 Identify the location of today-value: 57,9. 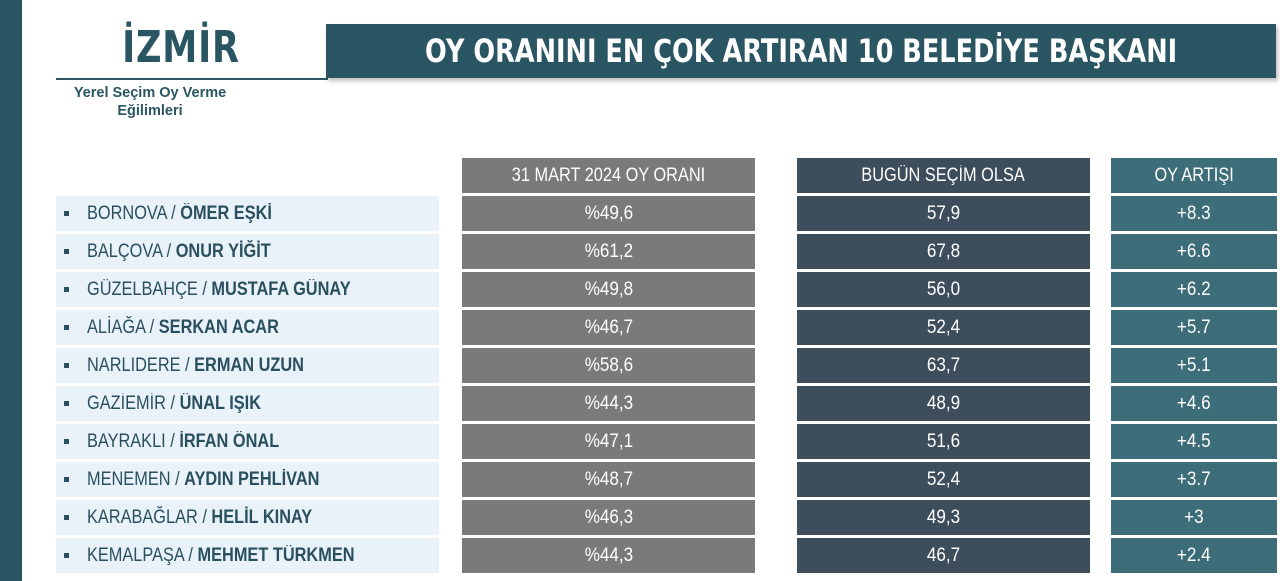
(943, 213).